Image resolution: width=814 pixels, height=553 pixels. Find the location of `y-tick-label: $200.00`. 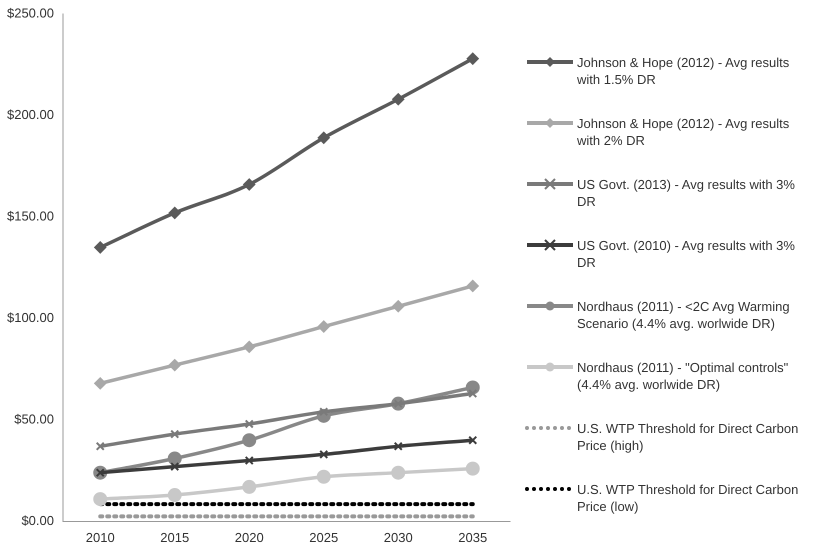

y-tick-label: $200.00 is located at coordinates (30, 114).